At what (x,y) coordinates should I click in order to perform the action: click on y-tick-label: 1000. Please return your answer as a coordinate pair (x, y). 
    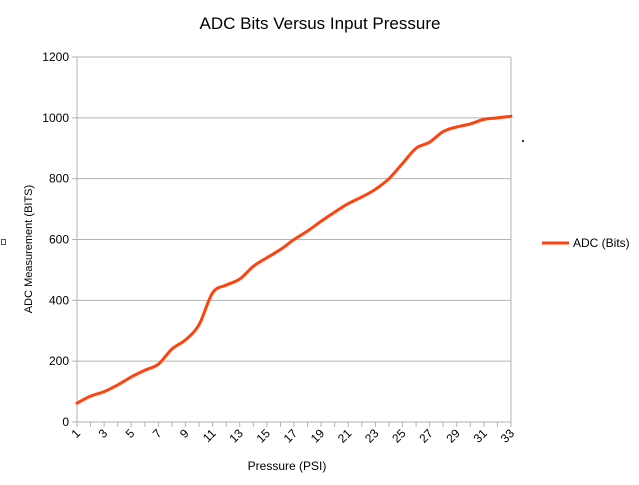
    Looking at the image, I should click on (55, 118).